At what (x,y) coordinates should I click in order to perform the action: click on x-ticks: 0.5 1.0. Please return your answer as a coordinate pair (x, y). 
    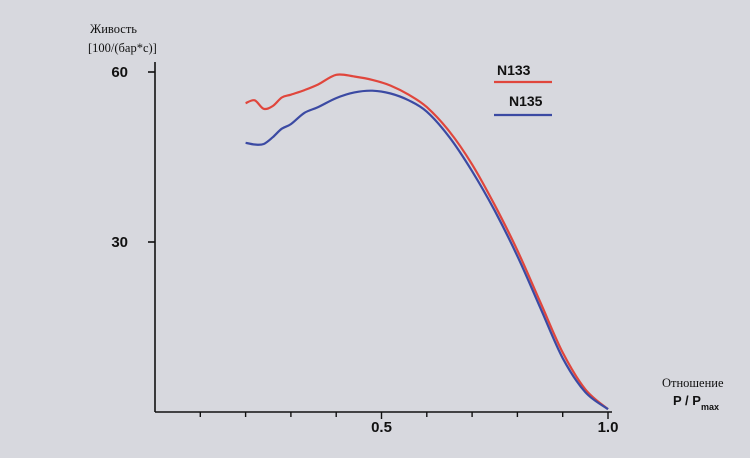
    Looking at the image, I should click on (409, 424).